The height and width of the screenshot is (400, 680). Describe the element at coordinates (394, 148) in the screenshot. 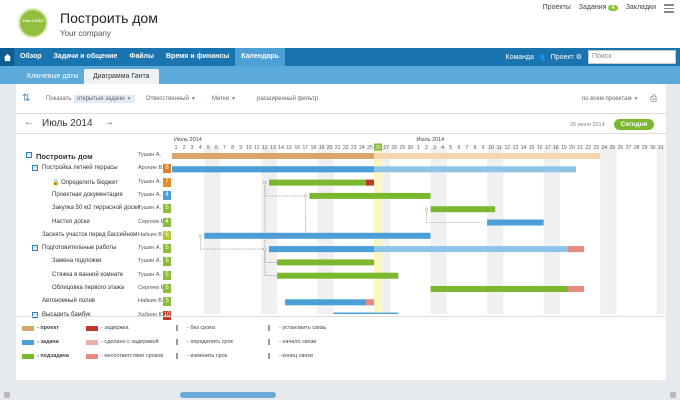

I see `day-number: 28` at that location.